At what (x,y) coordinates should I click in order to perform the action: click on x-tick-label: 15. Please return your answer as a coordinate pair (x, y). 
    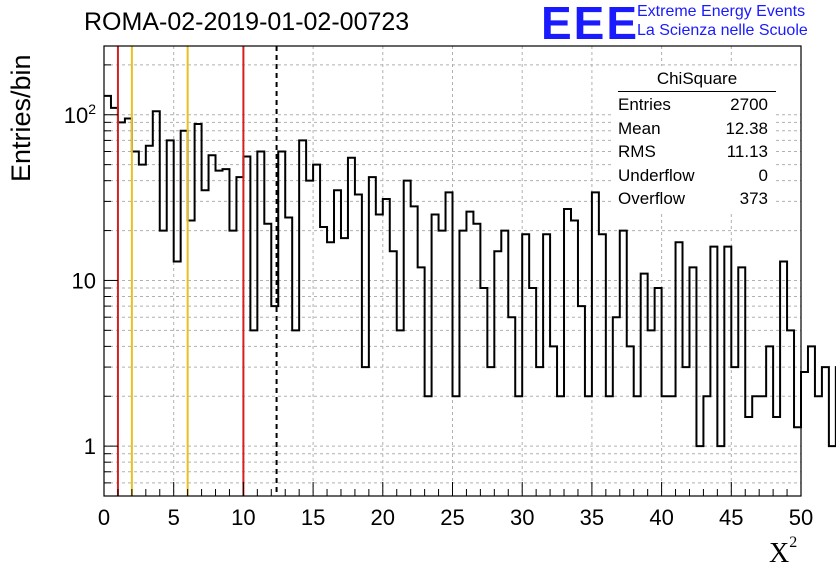
    Looking at the image, I should click on (313, 517).